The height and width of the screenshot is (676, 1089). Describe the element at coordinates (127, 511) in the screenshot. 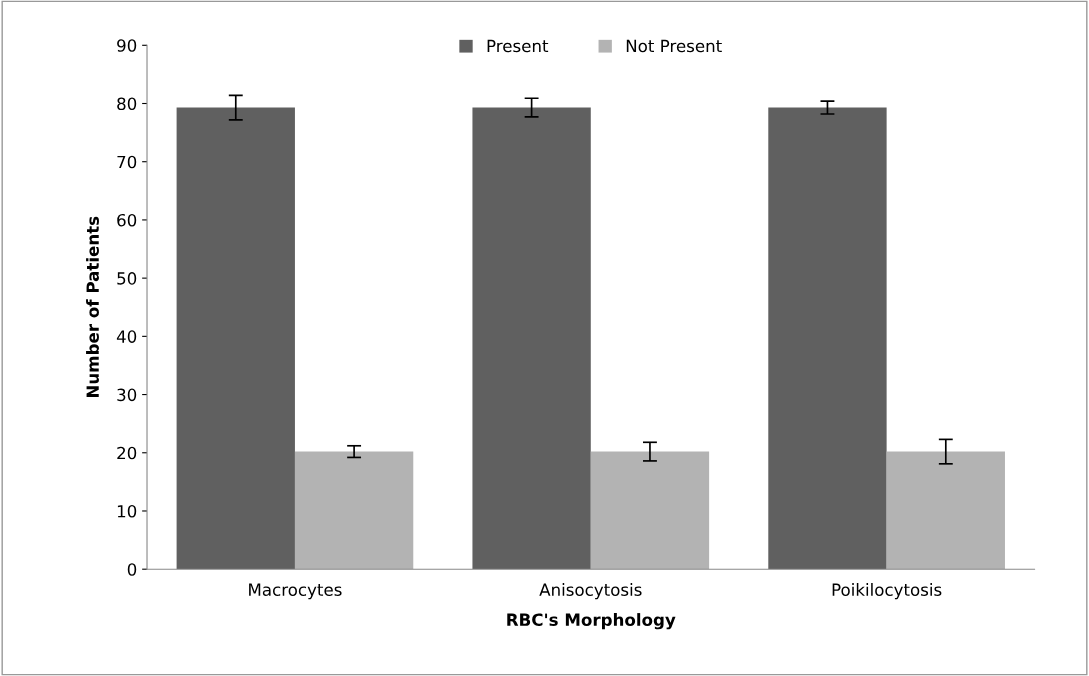

I see `y-tick-label: 10` at that location.